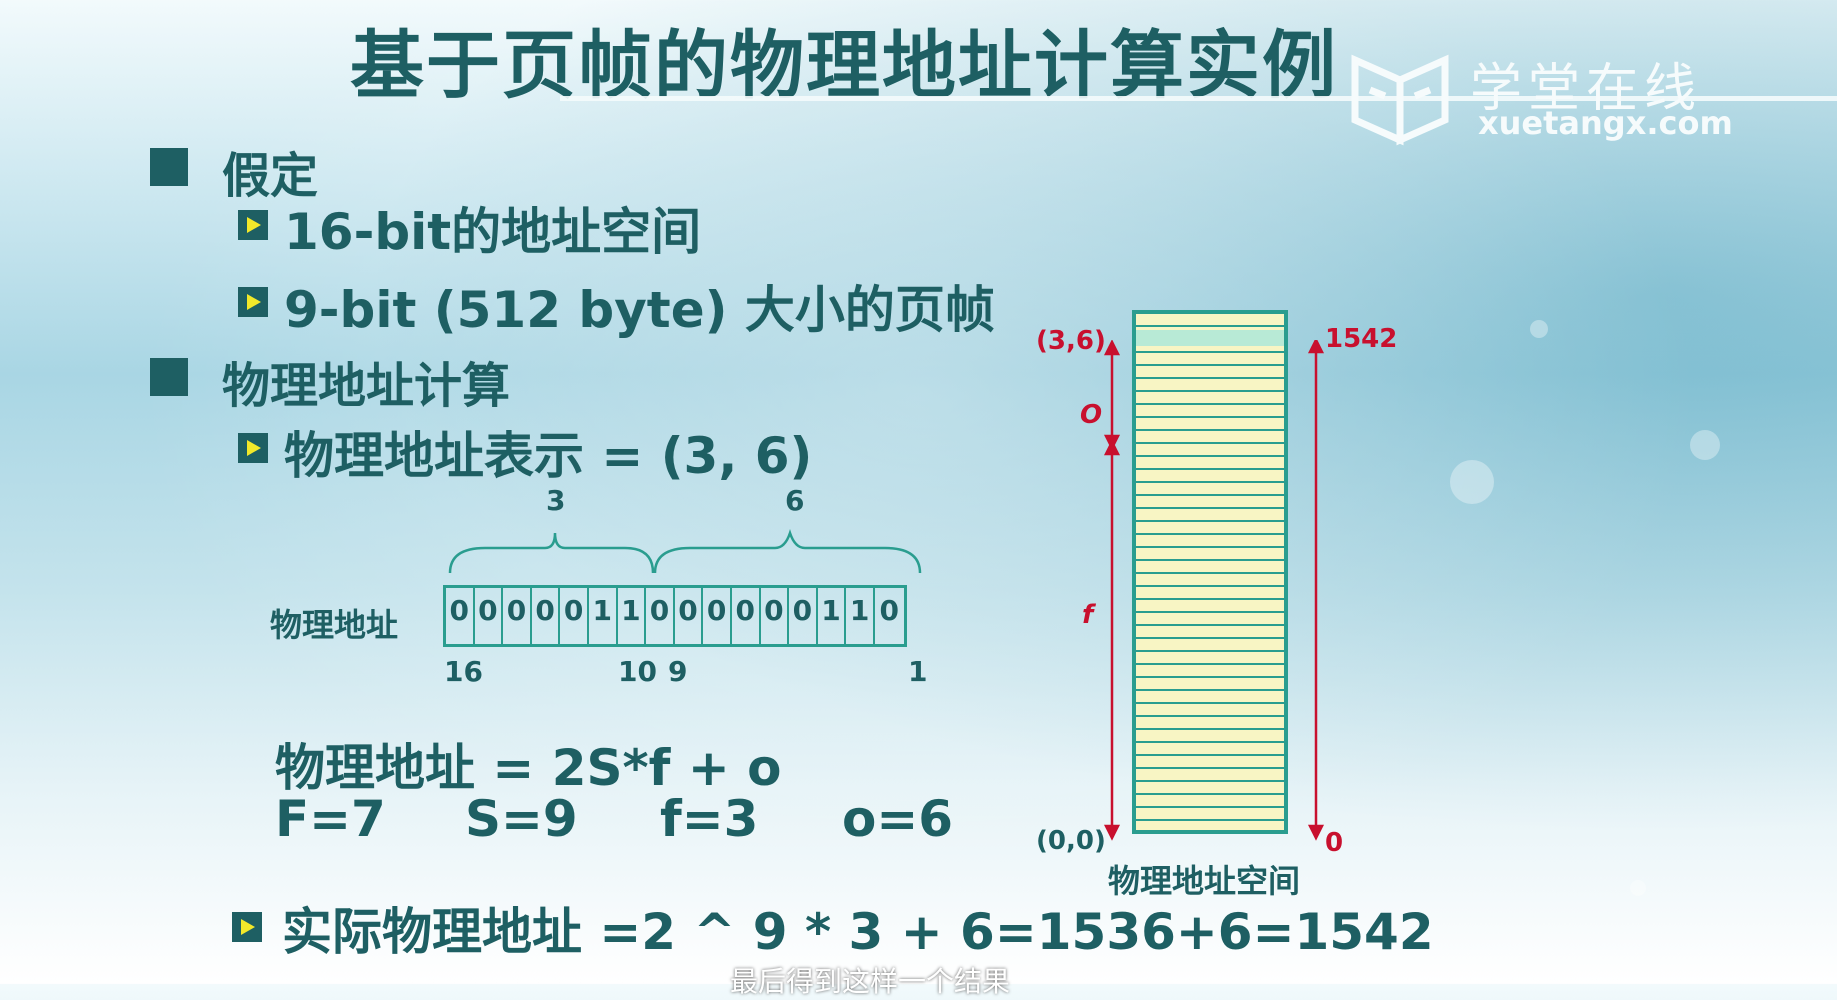 This screenshot has height=1000, width=1837. Describe the element at coordinates (844, 66) in the screenshot. I see `slide-title: 基于页帧的物理地址计算实例` at that location.